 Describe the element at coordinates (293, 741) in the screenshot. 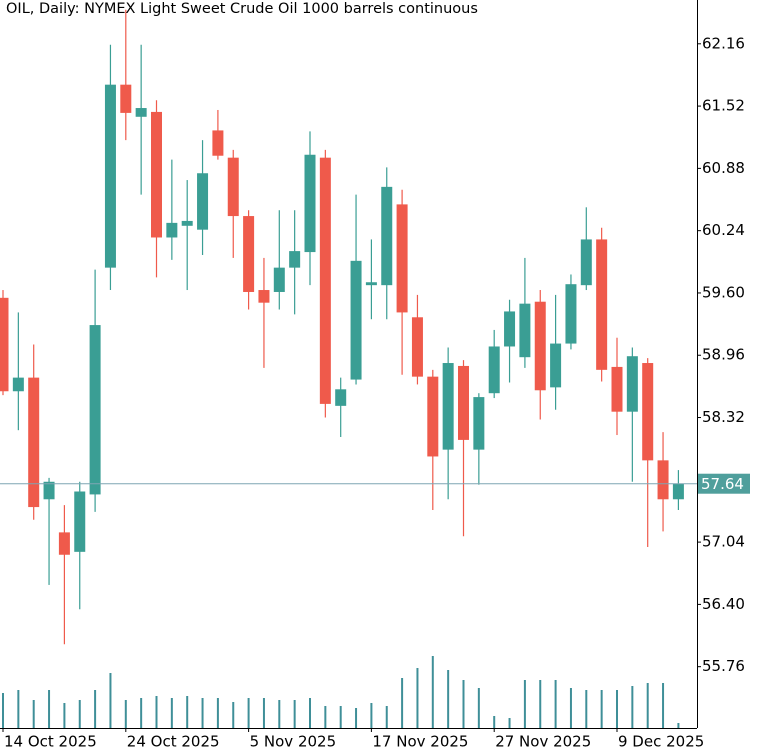

I see `x-tick-label: 5 Nov 2025` at that location.